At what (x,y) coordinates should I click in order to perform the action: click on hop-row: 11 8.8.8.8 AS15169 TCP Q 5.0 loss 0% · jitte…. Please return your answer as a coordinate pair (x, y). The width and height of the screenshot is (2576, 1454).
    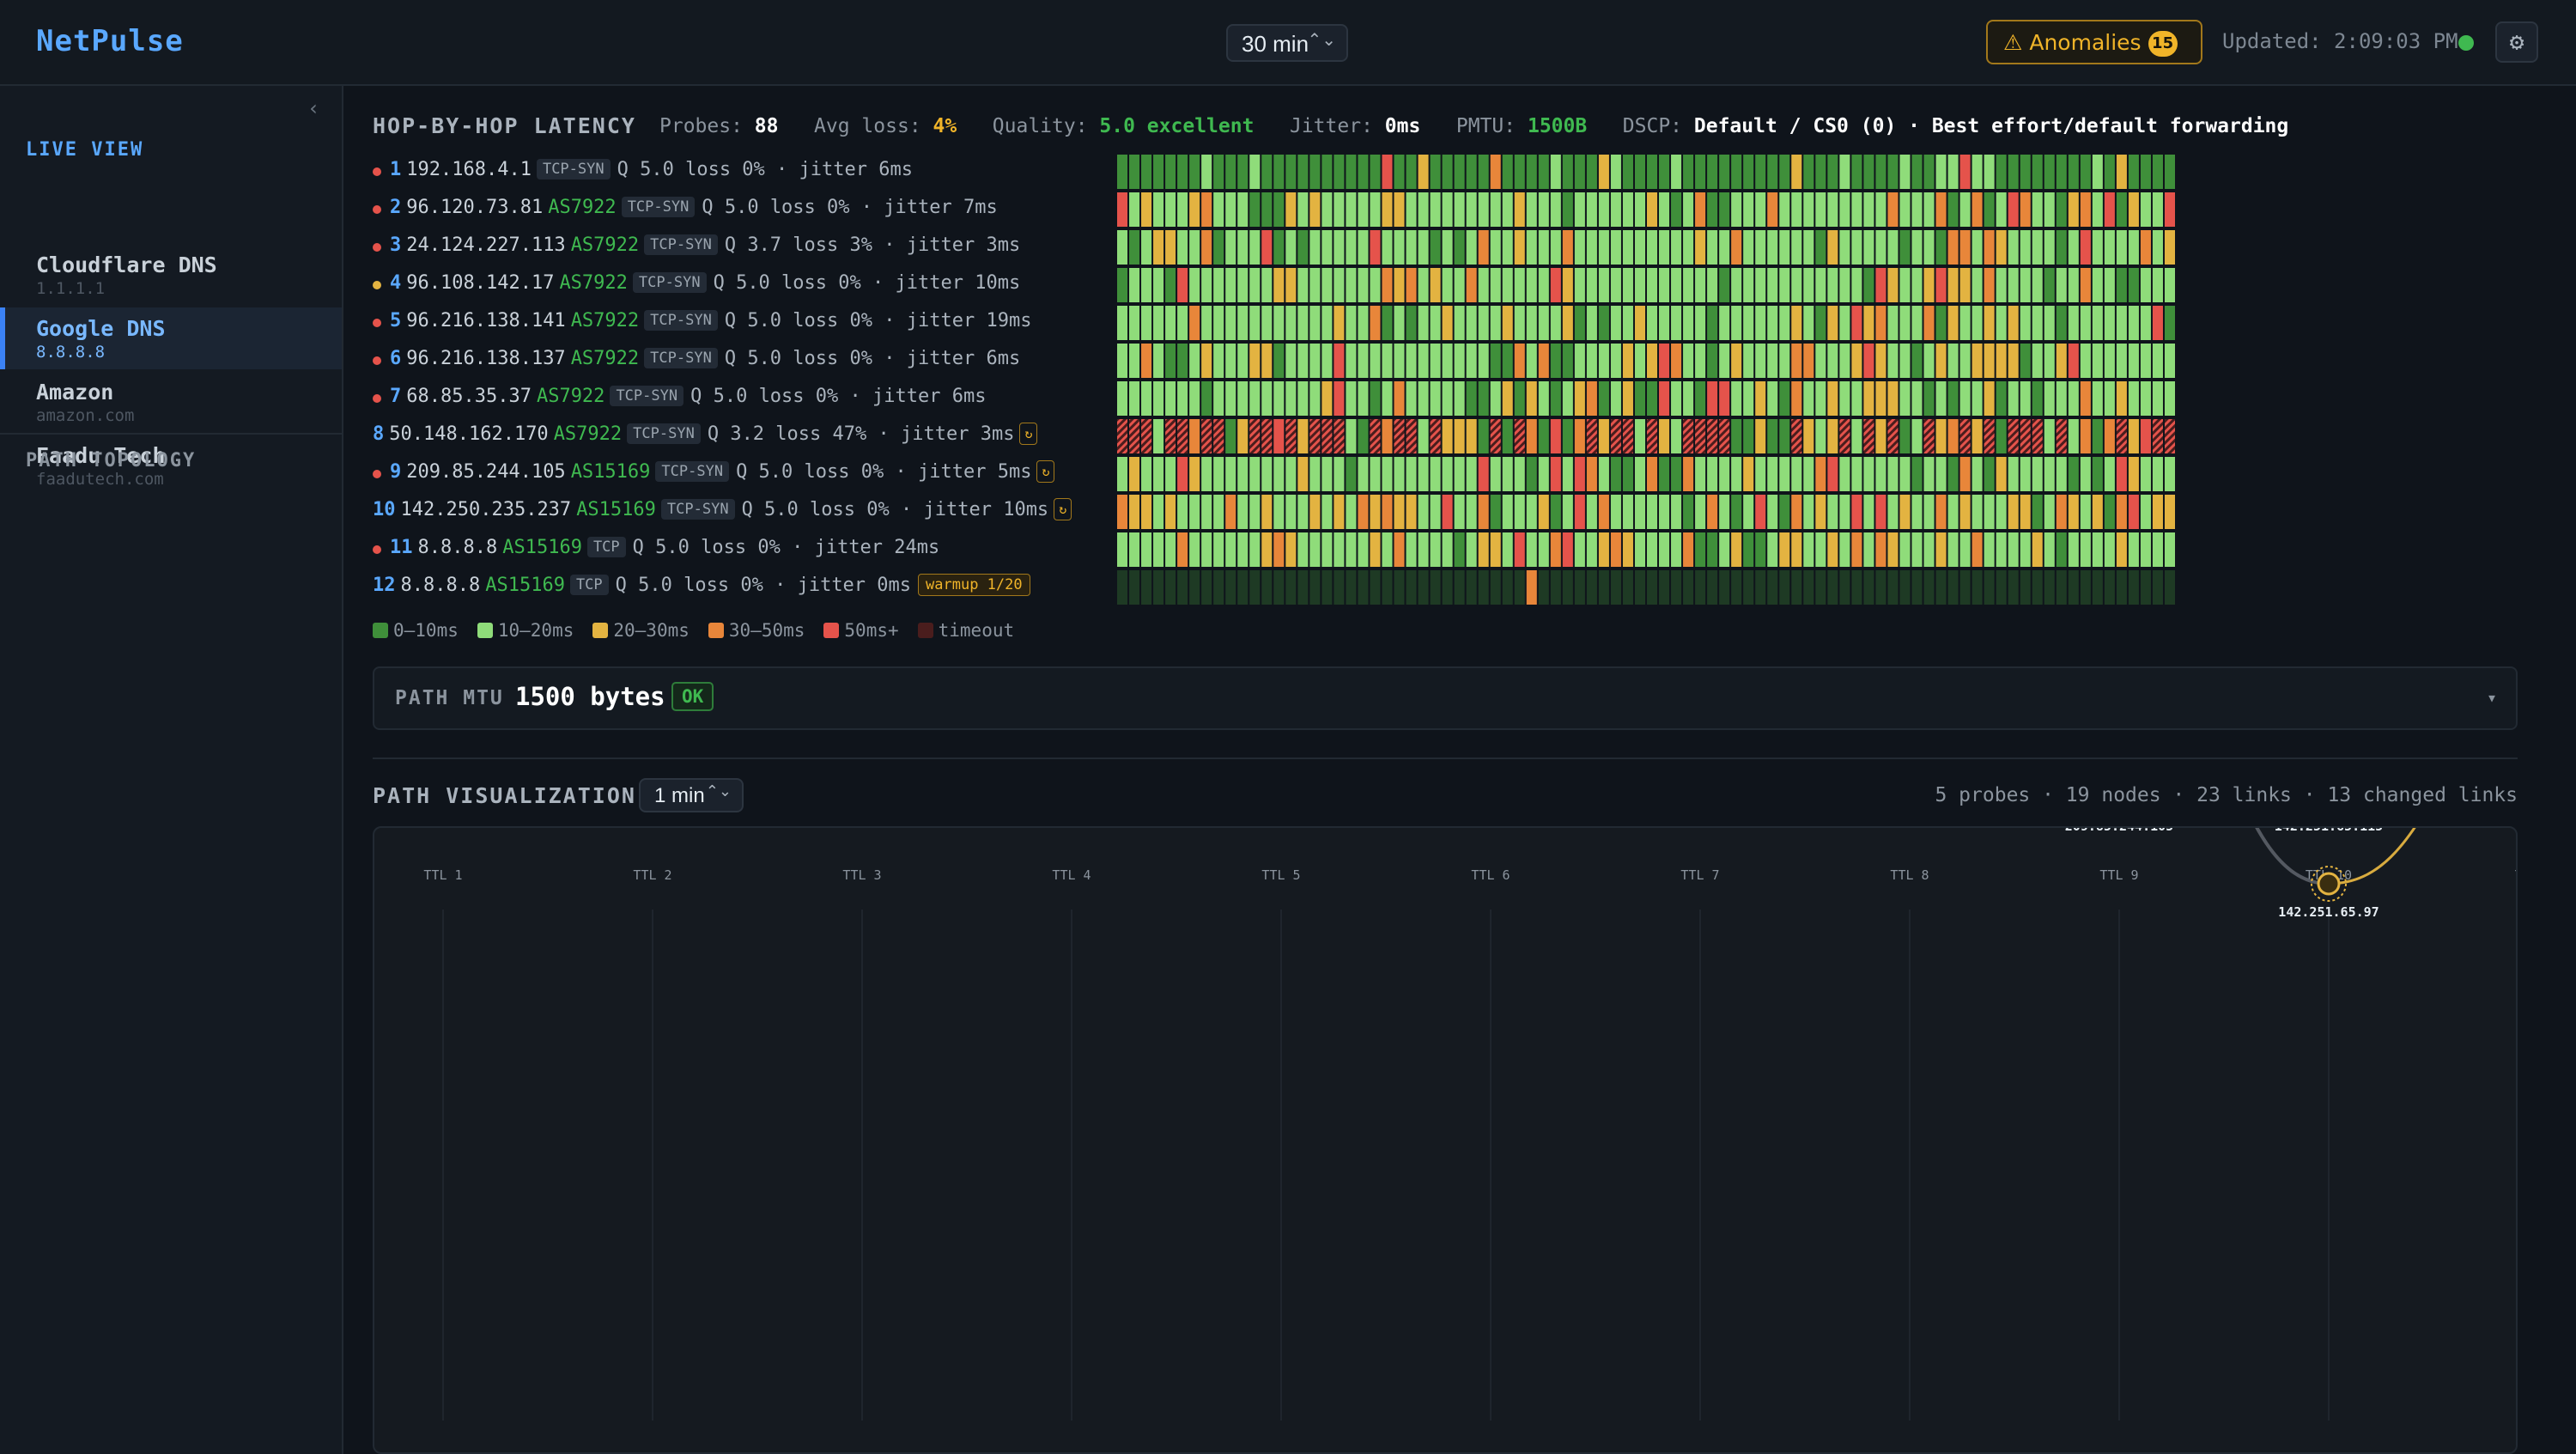
    Looking at the image, I should click on (750, 553).